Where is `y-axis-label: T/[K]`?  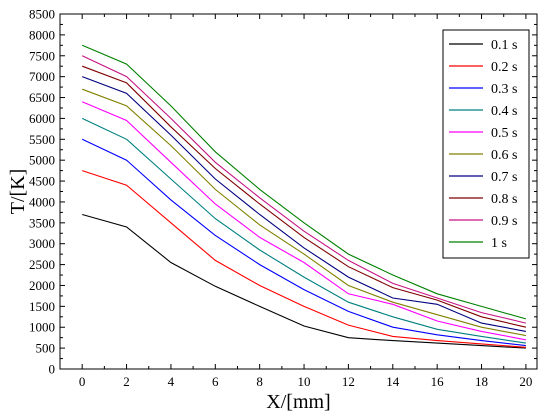 y-axis-label: T/[K] is located at coordinates (18, 192).